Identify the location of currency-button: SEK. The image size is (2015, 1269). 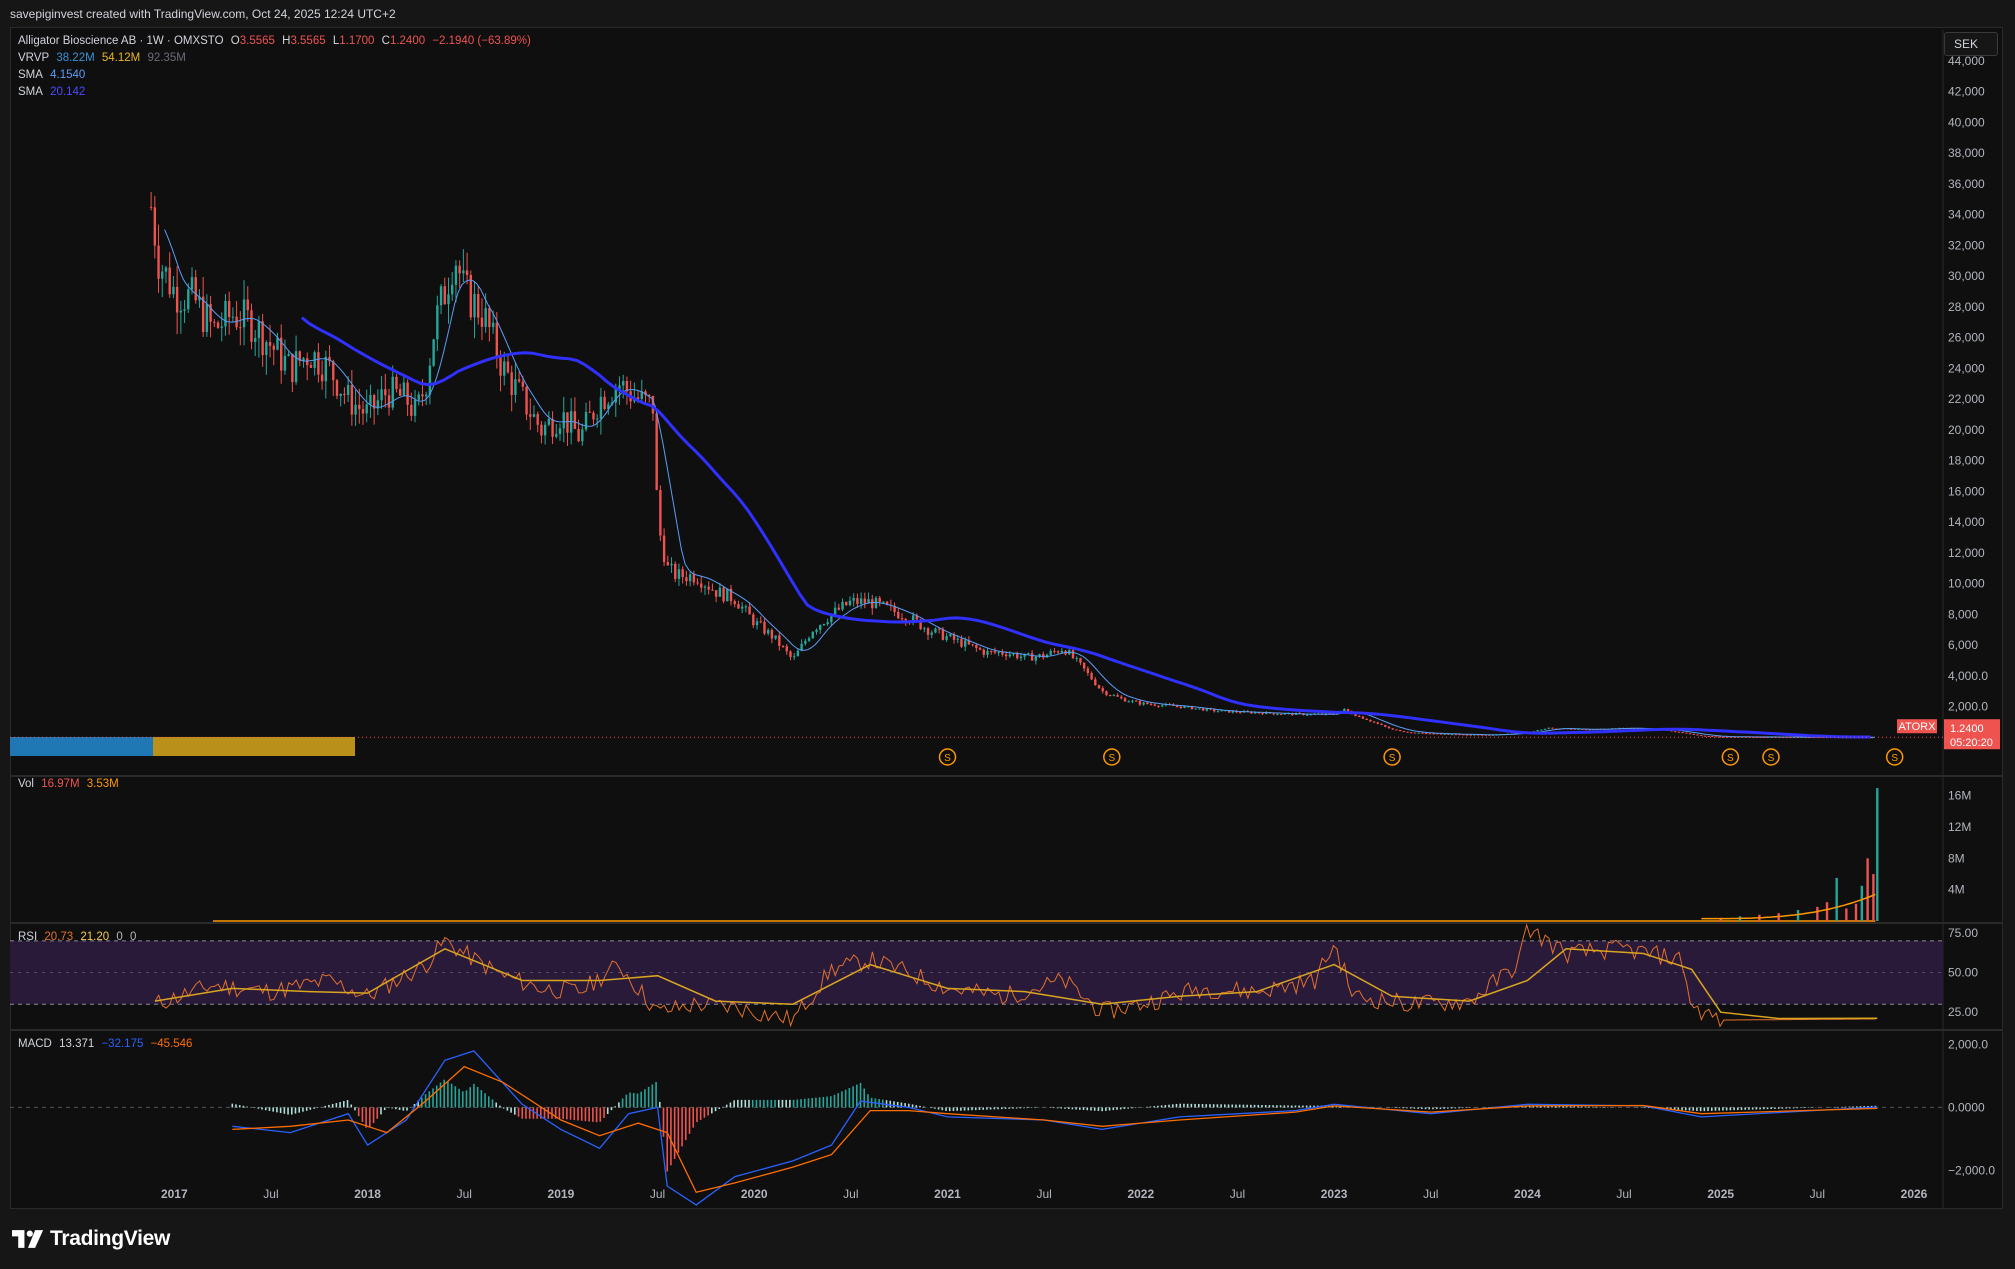
(1971, 44).